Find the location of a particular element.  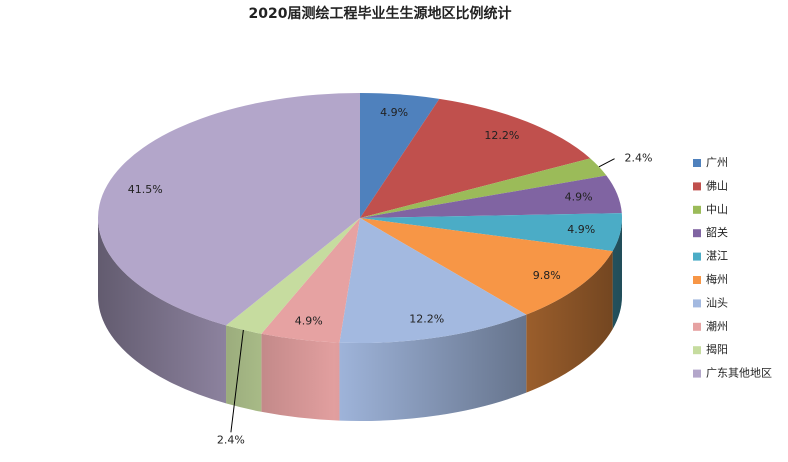

chart-title: 2020届测绘工程毕业生生源地区比例统计 is located at coordinates (380, 13).